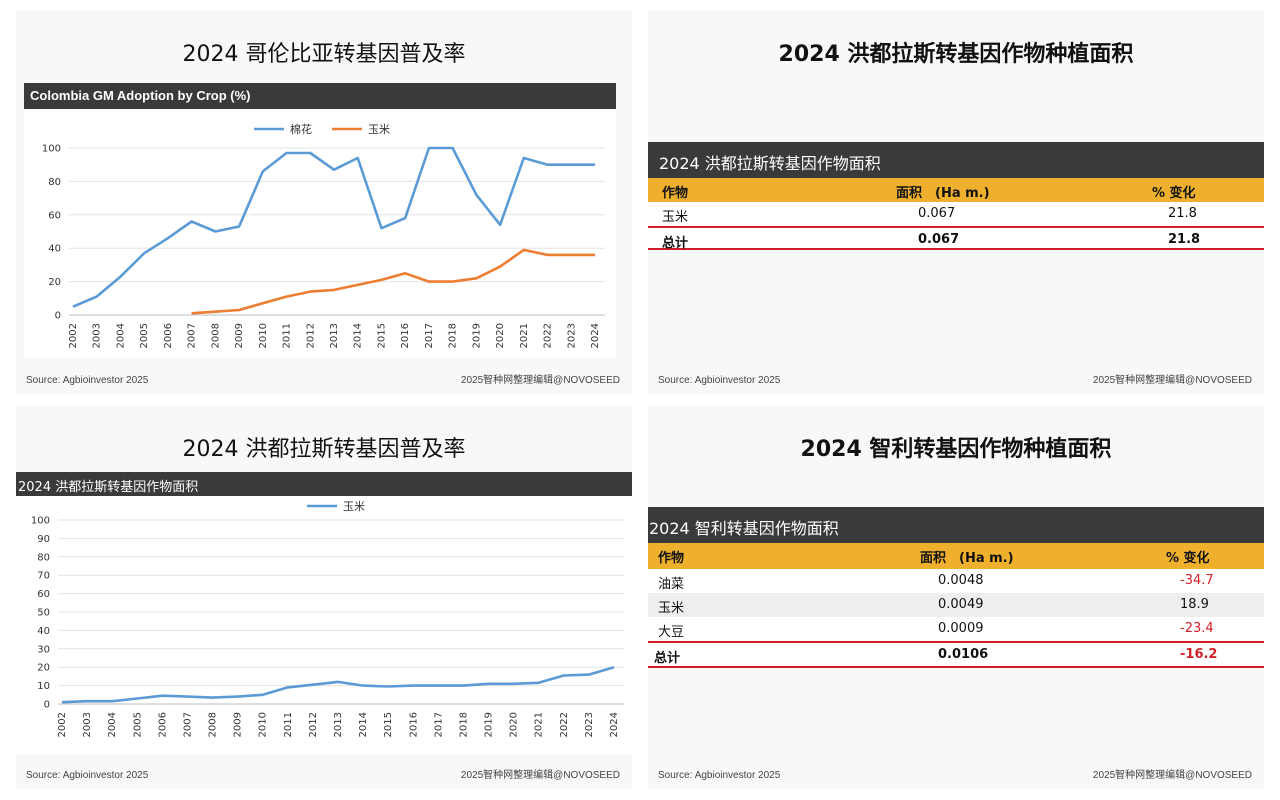  What do you see at coordinates (288, 724) in the screenshot?
I see `x-tick-label: 2011` at bounding box center [288, 724].